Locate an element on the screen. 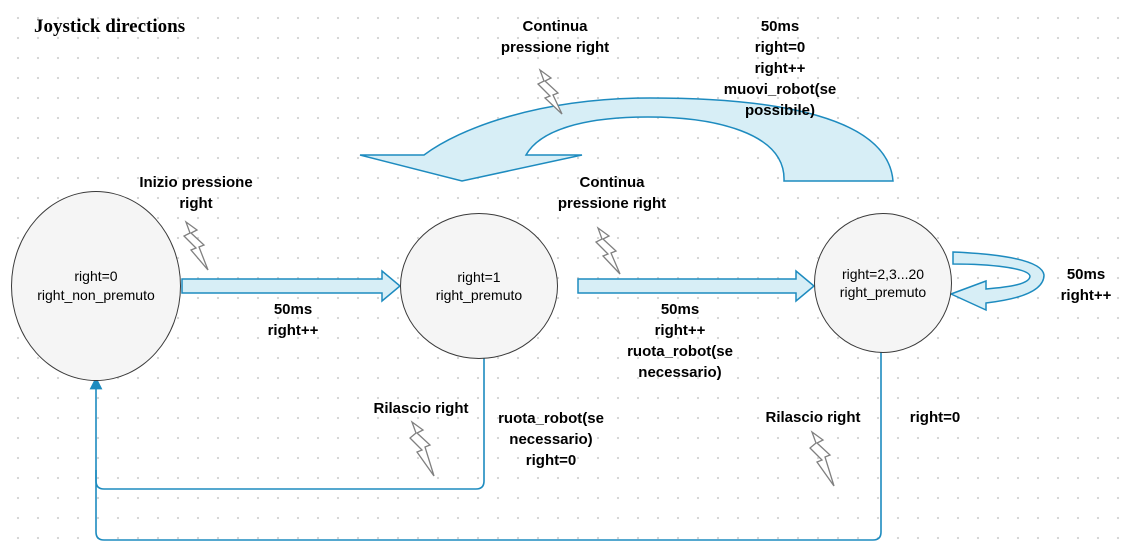 This screenshot has width=1127, height=555. state-right-2-20: right=2,3...20 right_premuto is located at coordinates (883, 283).